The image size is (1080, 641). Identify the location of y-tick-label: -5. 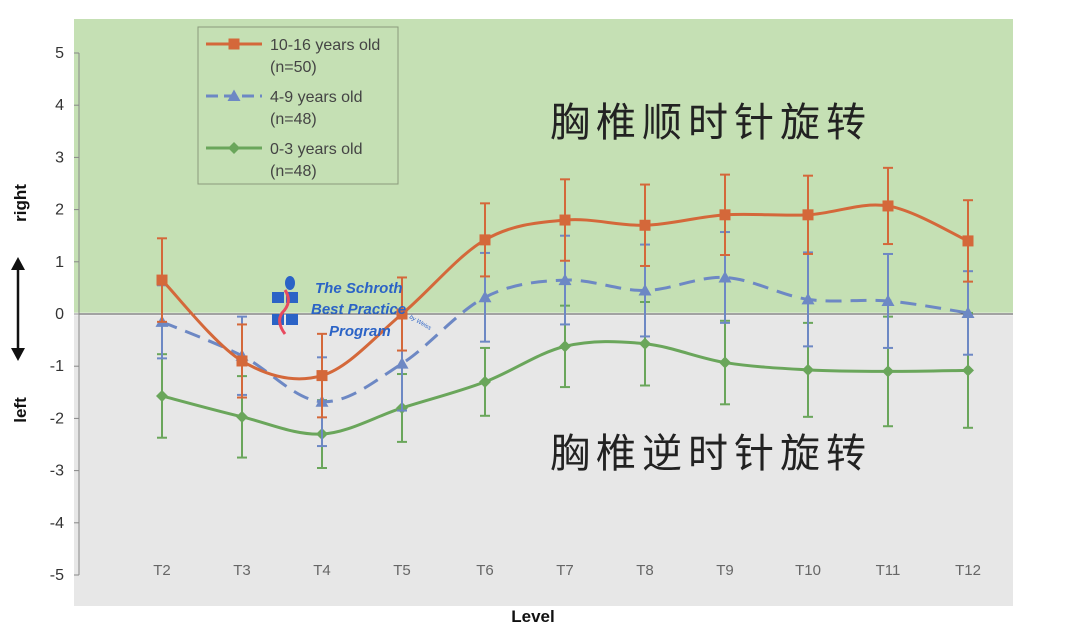
(57, 575).